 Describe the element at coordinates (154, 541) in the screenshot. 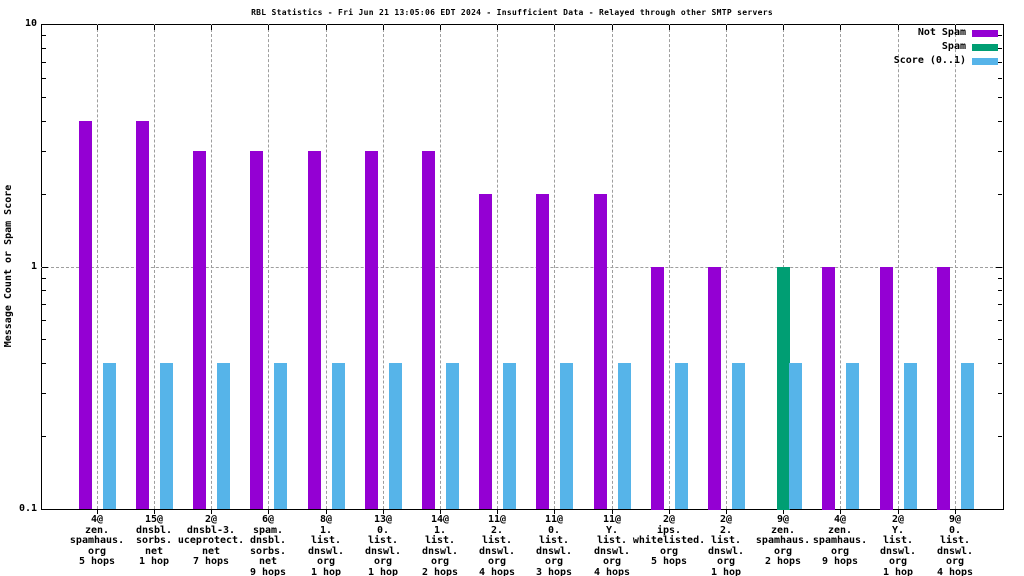

I see `x-category-label: 15@ dnsbl. sorbs. net 1 hop` at that location.